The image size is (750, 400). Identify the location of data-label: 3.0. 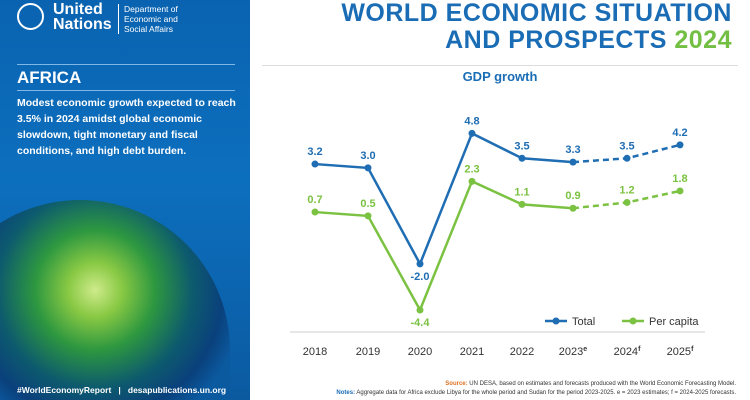
(367, 156).